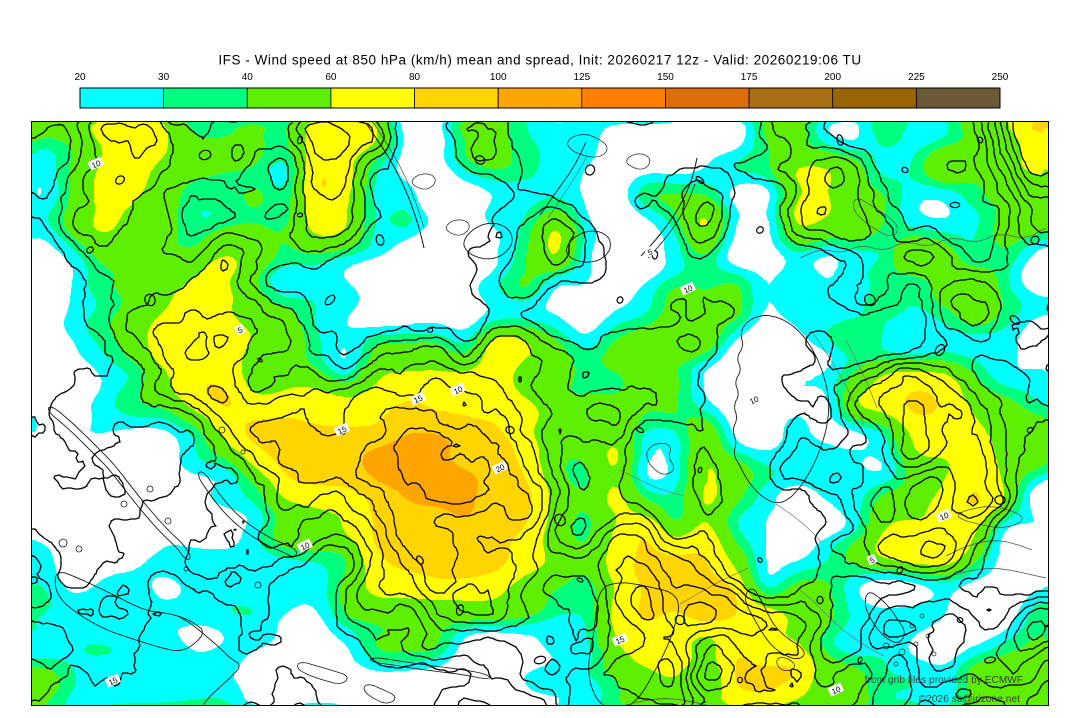  What do you see at coordinates (415, 77) in the screenshot?
I see `svg-text: 80` at bounding box center [415, 77].